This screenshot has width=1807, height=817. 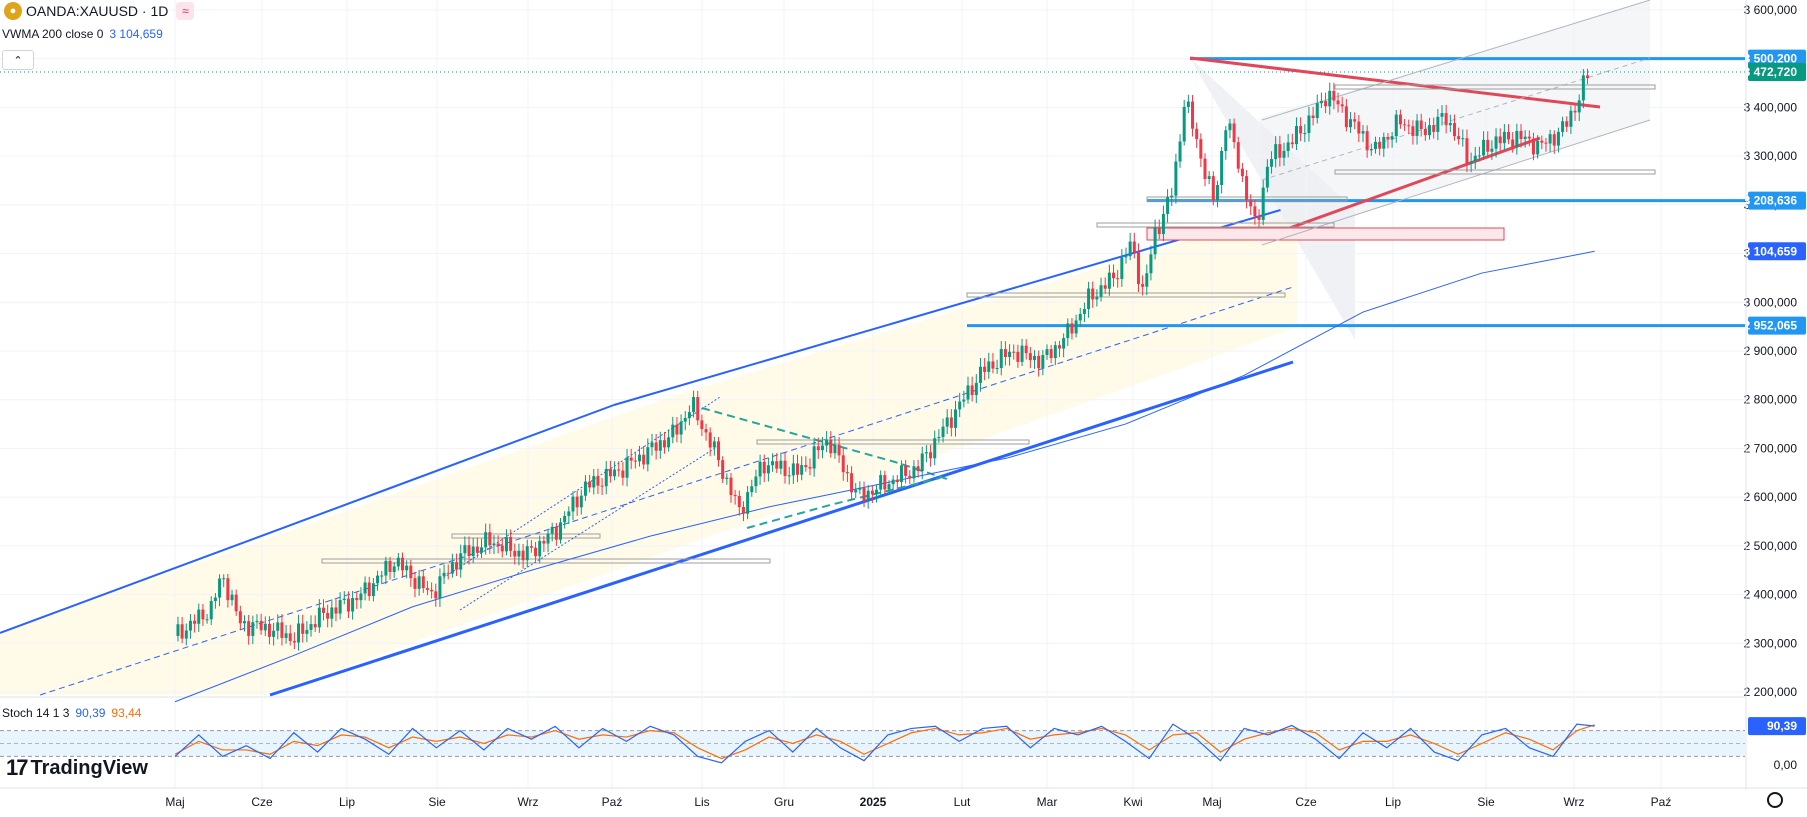 What do you see at coordinates (590, 527) in the screenshot?
I see `sub-channel-line` at bounding box center [590, 527].